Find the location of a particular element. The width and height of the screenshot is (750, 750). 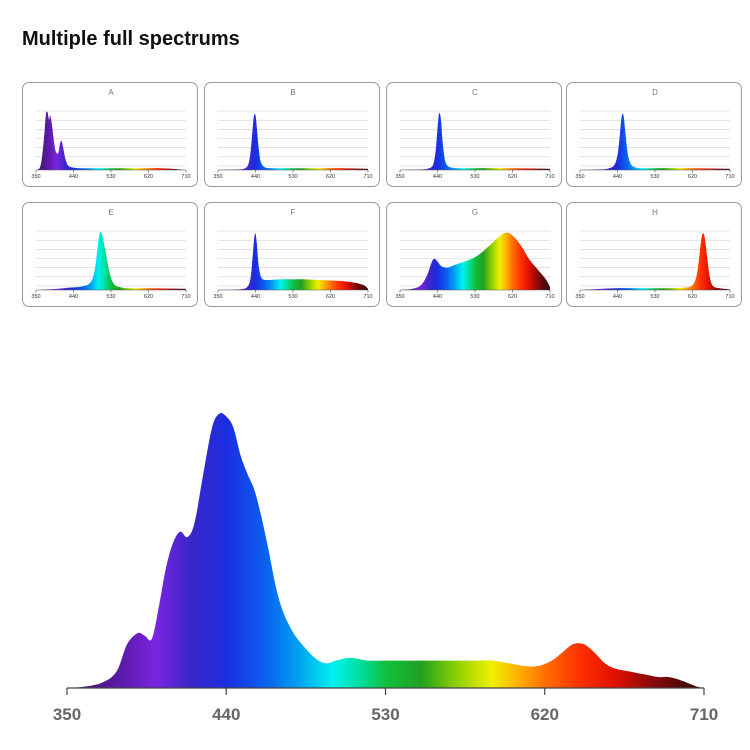

spectrum-chart-c: C 350 440 530 620 710 is located at coordinates (474, 134).